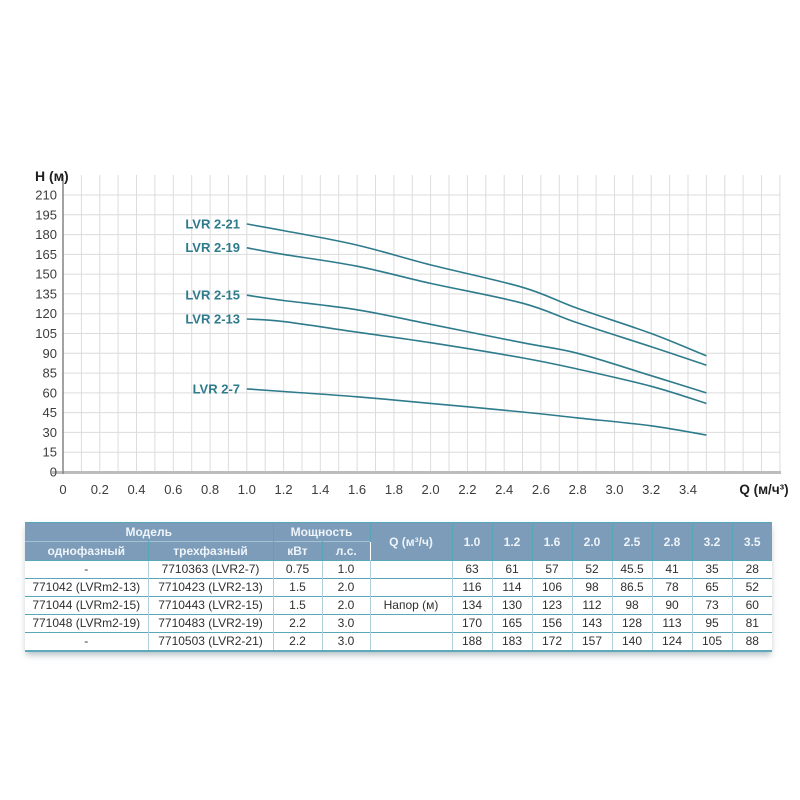 Image resolution: width=800 pixels, height=800 pixels. What do you see at coordinates (614, 489) in the screenshot?
I see `x-tick-label: 3.0` at bounding box center [614, 489].